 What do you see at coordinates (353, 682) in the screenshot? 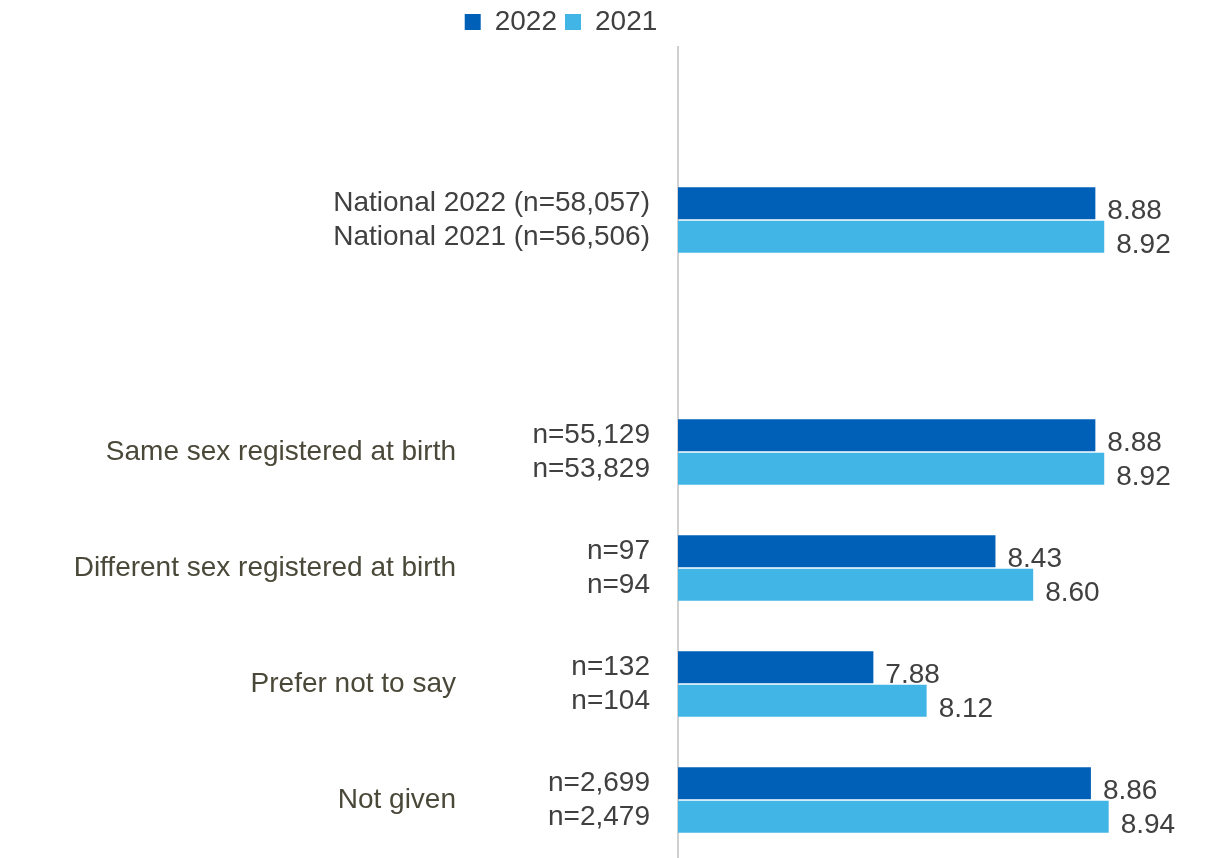
I see `y-tick-label: Prefer not to say` at bounding box center [353, 682].